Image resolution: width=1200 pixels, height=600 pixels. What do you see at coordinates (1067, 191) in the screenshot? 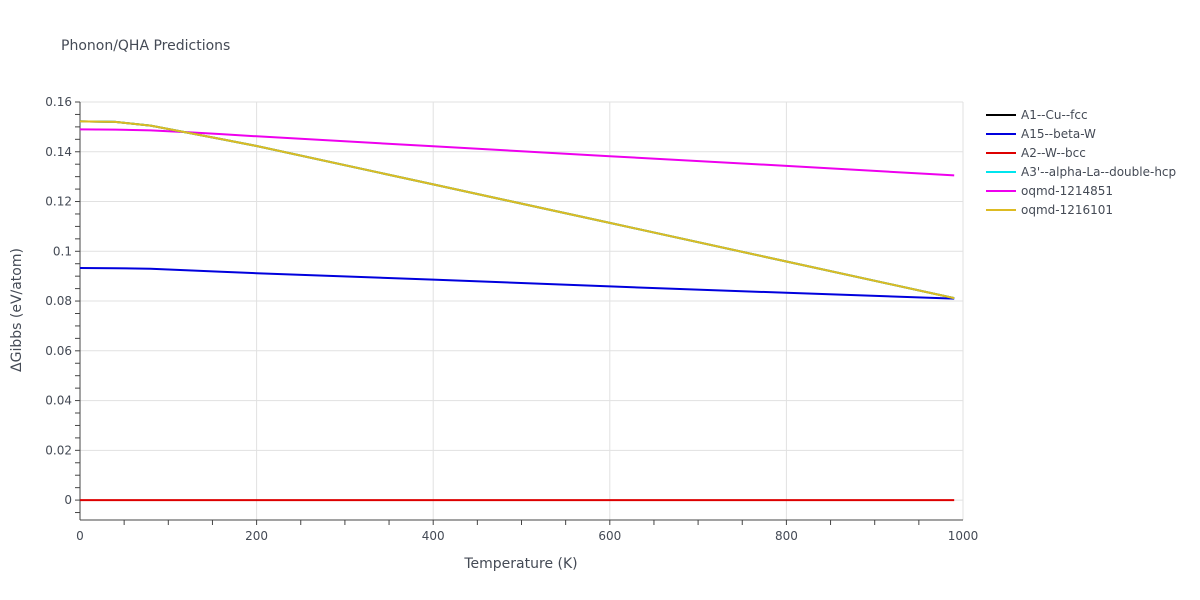
I see `legend-label: oqmd-1214851` at bounding box center [1067, 191].